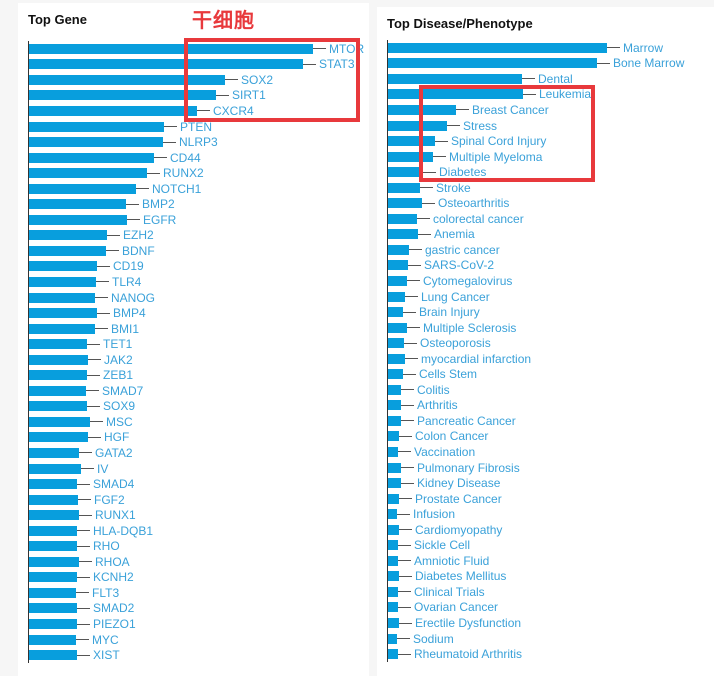 Image resolution: width=714 pixels, height=676 pixels. What do you see at coordinates (459, 265) in the screenshot?
I see `top-disease-bar-label: SARS-CoV-2` at bounding box center [459, 265].